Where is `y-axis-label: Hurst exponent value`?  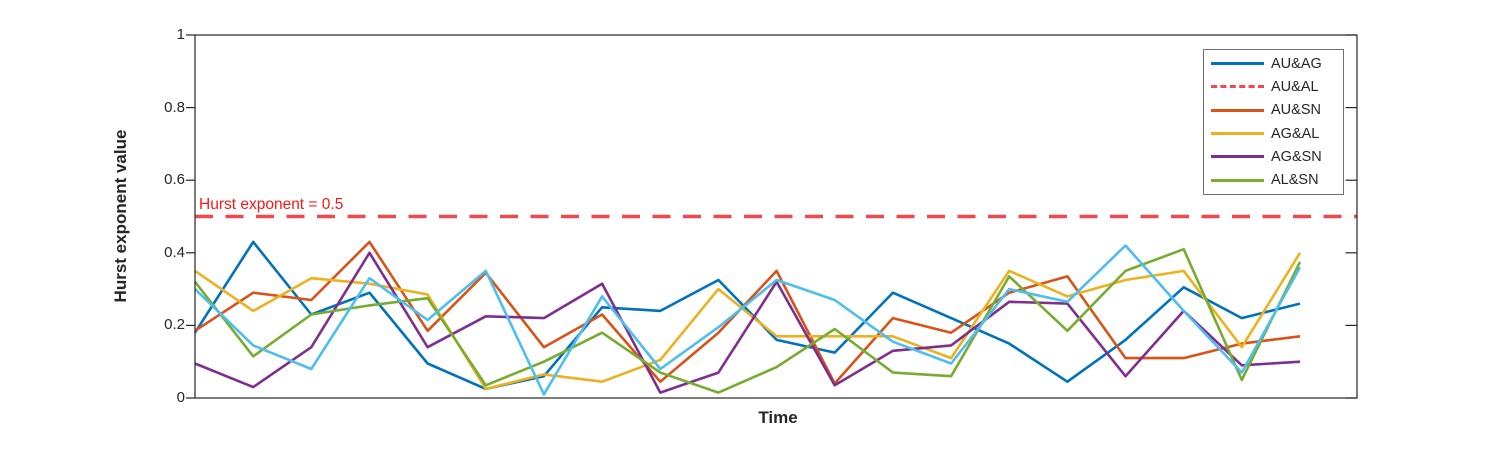 y-axis-label: Hurst exponent value is located at coordinates (120, 216).